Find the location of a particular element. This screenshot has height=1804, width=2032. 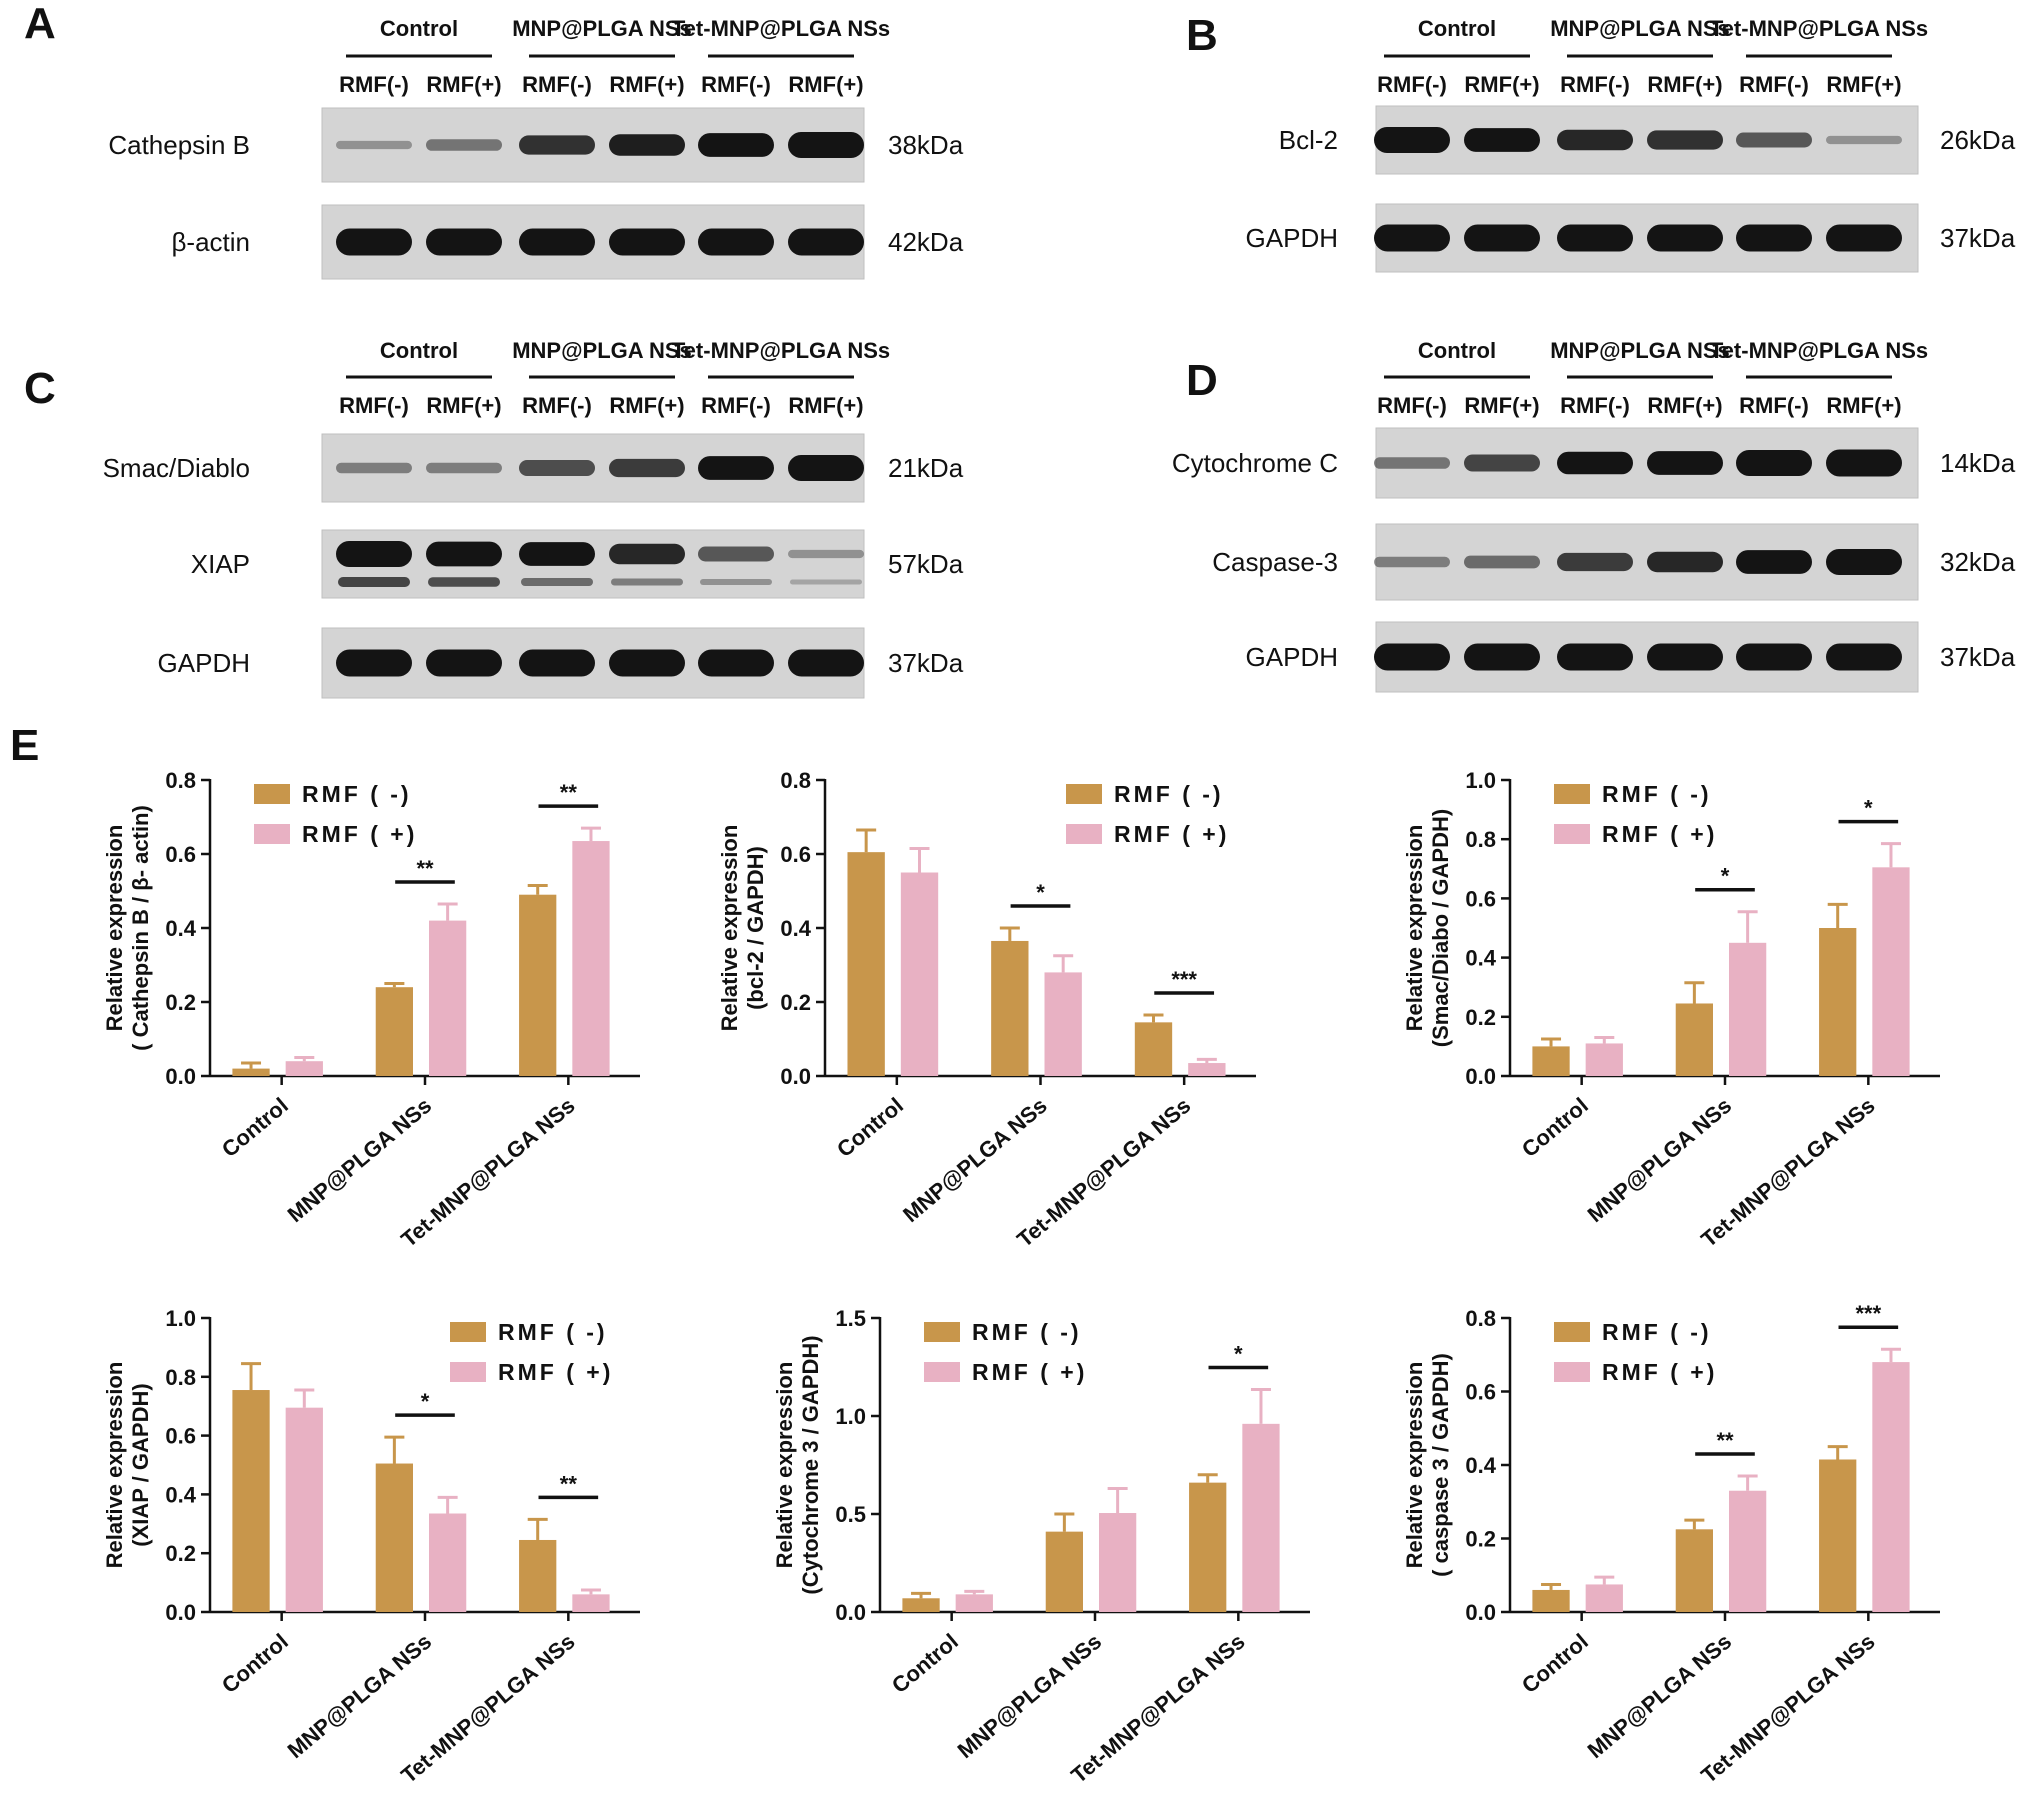

x-tick-label: Control is located at coordinates (255, 1663).